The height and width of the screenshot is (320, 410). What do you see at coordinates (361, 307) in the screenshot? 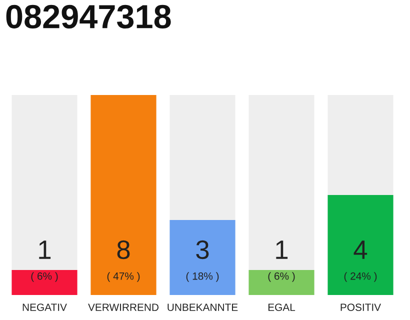
I see `x-tick-label: POSITIV` at bounding box center [361, 307].